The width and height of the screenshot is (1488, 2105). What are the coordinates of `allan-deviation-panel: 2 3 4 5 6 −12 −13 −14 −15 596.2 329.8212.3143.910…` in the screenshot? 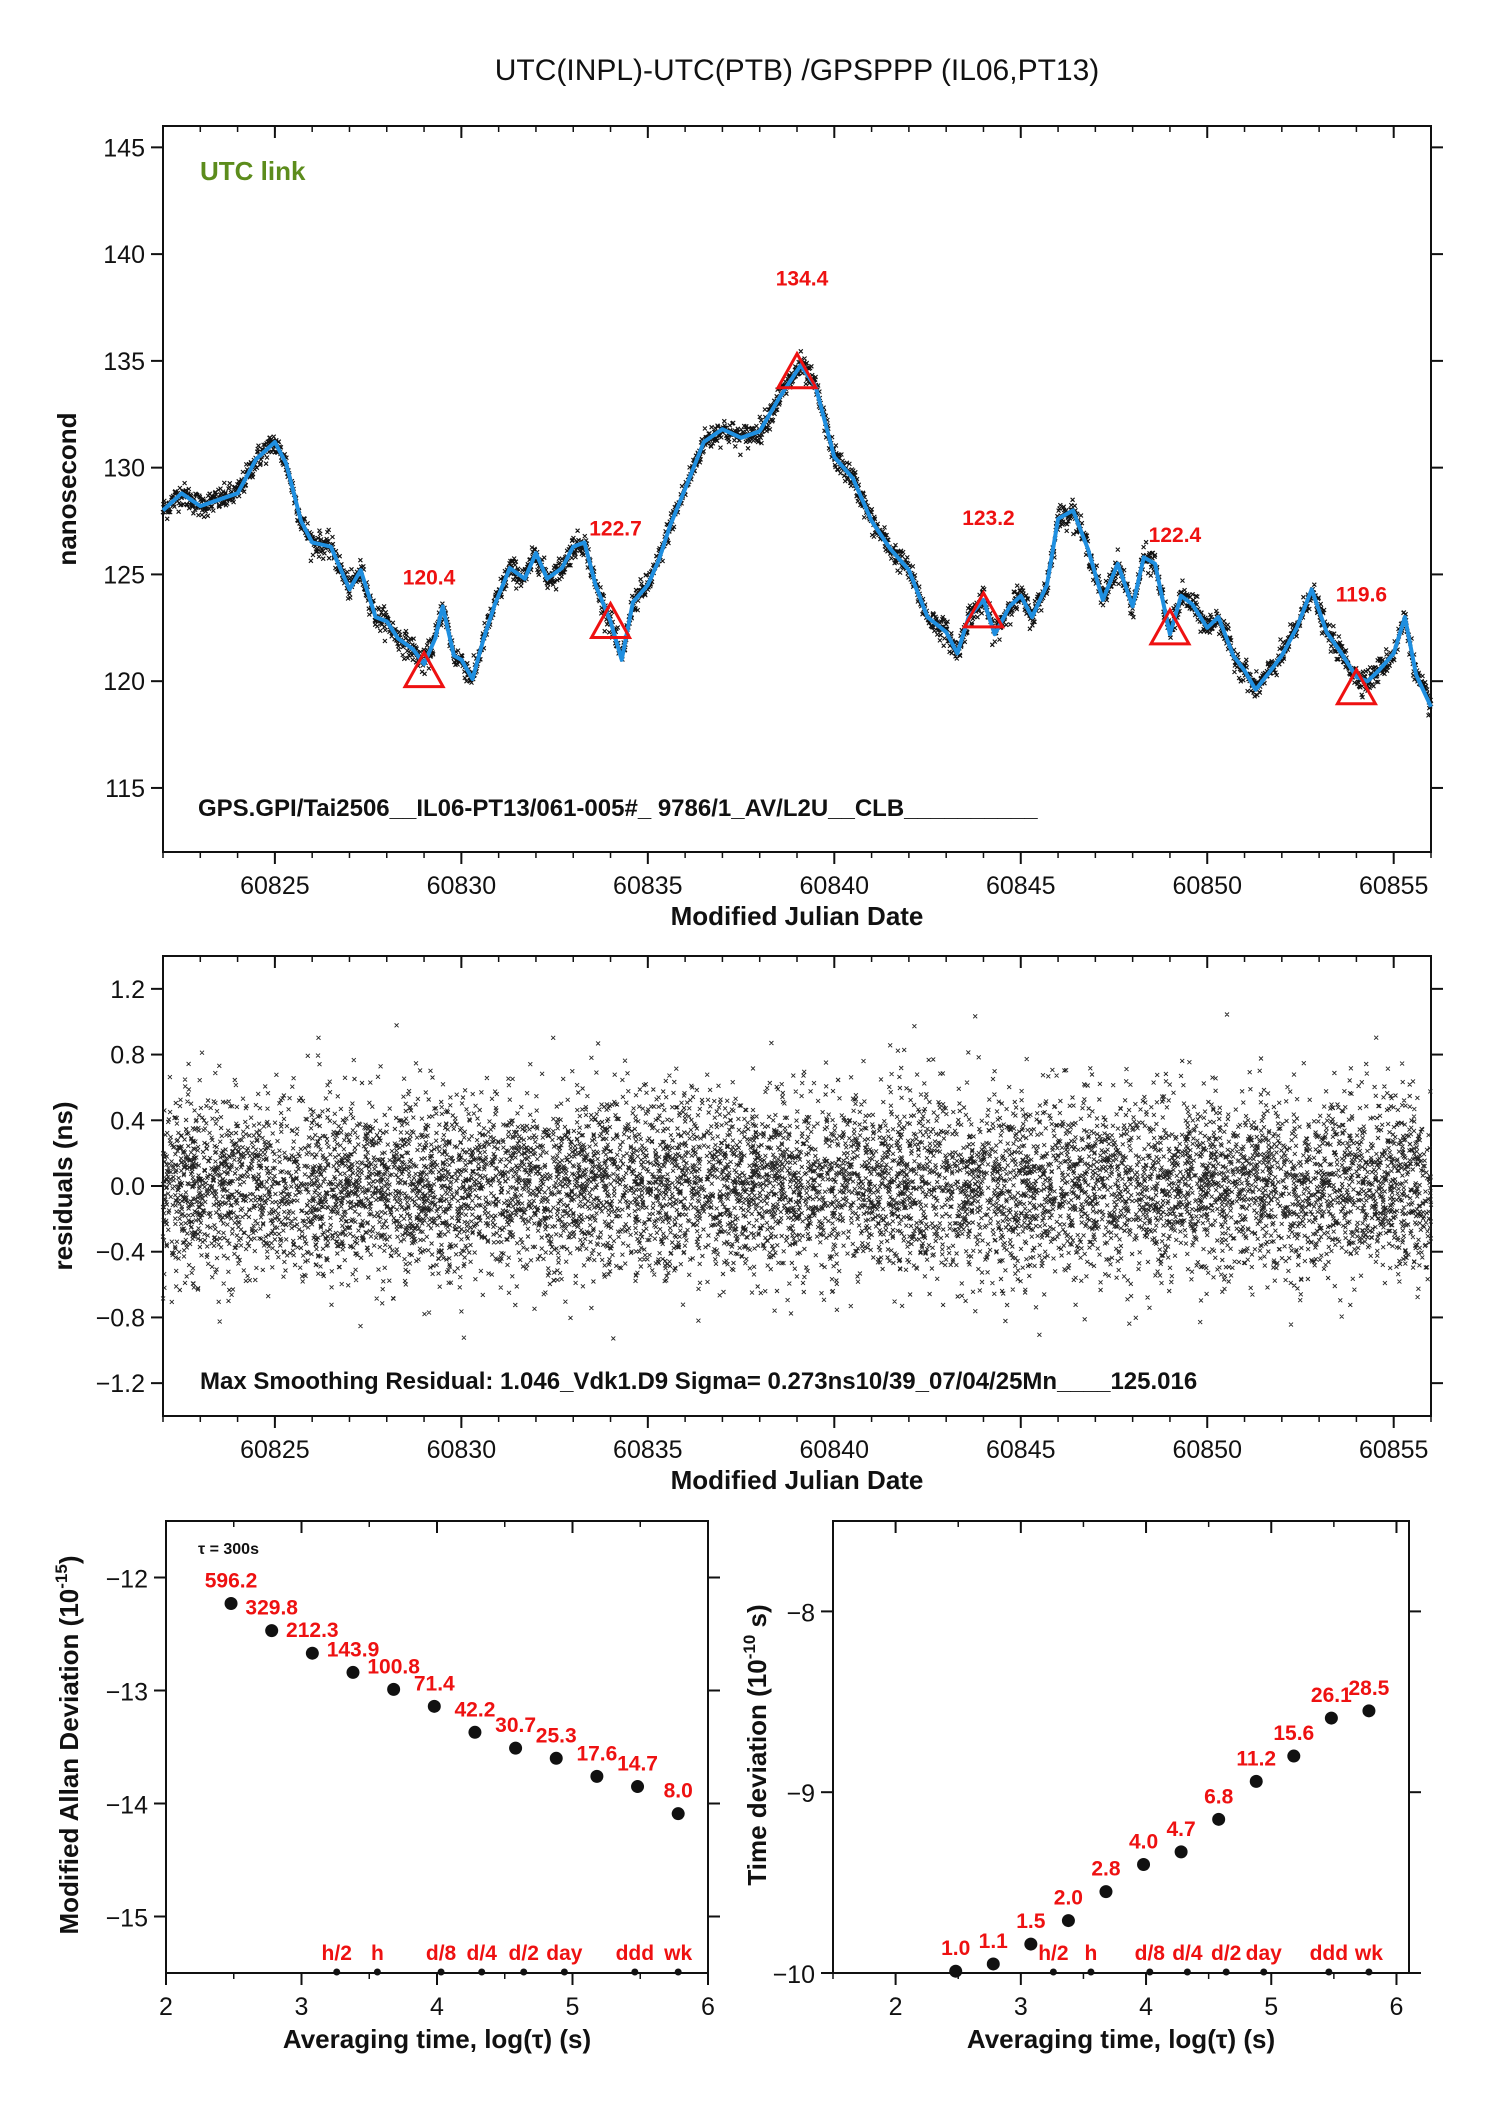 It's located at (386, 1787).